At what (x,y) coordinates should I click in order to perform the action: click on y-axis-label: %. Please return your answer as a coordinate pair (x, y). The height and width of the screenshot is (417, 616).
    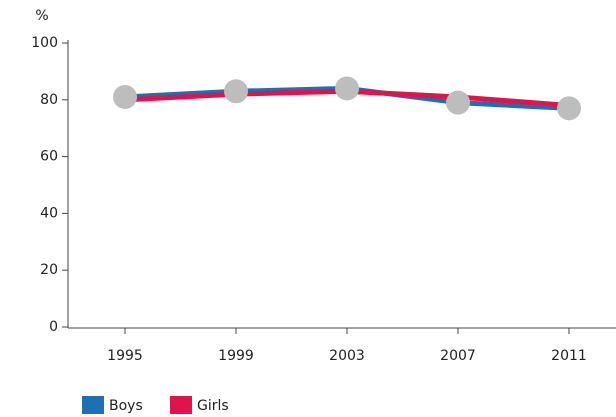
    Looking at the image, I should click on (41, 16).